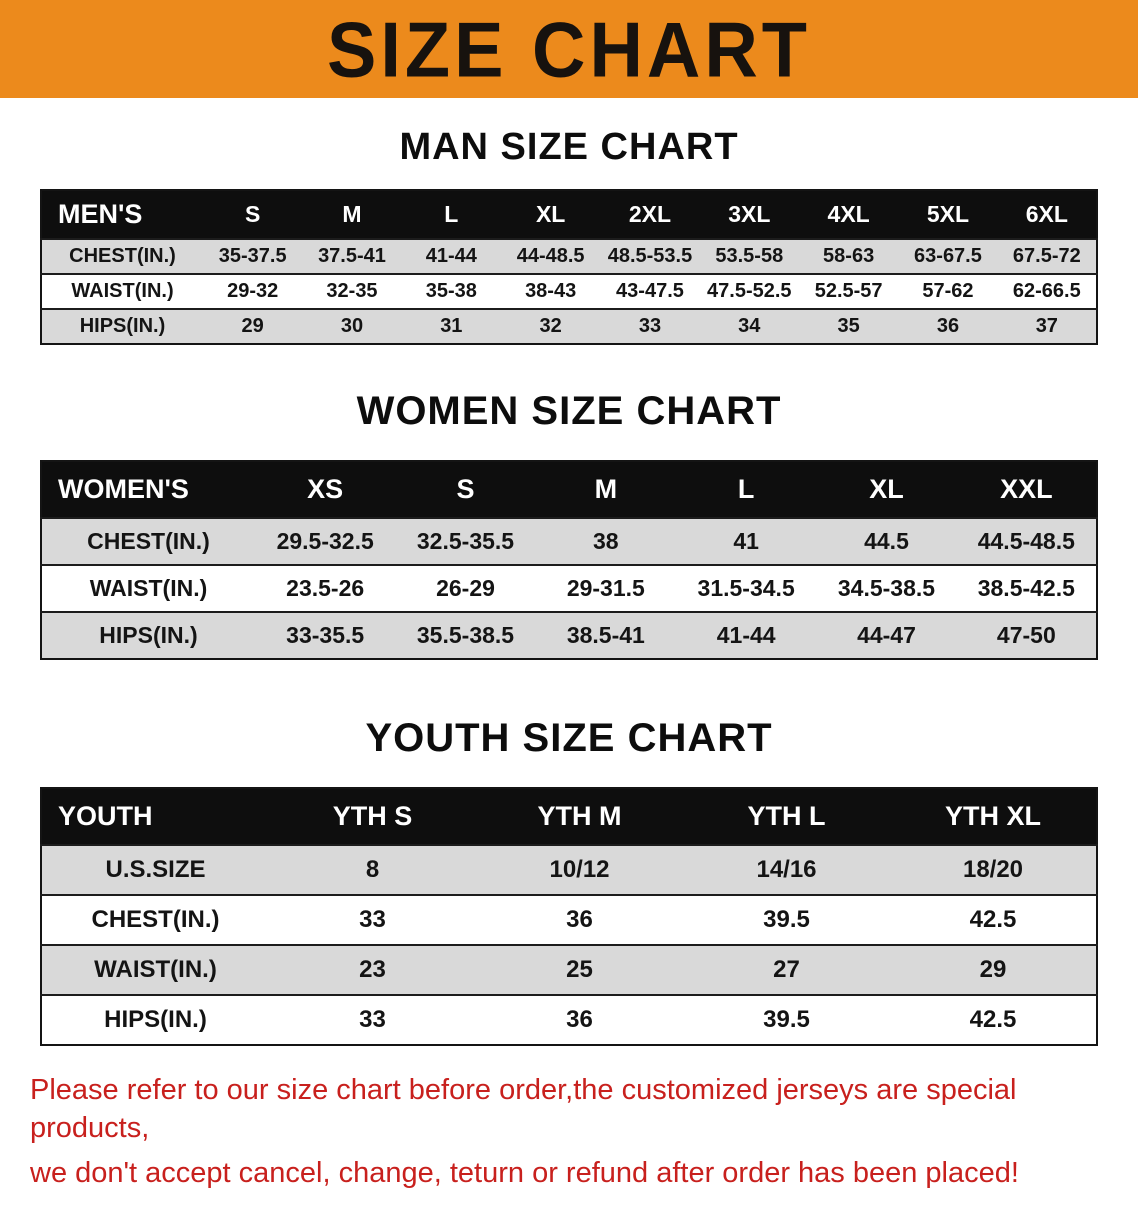  What do you see at coordinates (848, 326) in the screenshot?
I see `size-value-cell: 35` at bounding box center [848, 326].